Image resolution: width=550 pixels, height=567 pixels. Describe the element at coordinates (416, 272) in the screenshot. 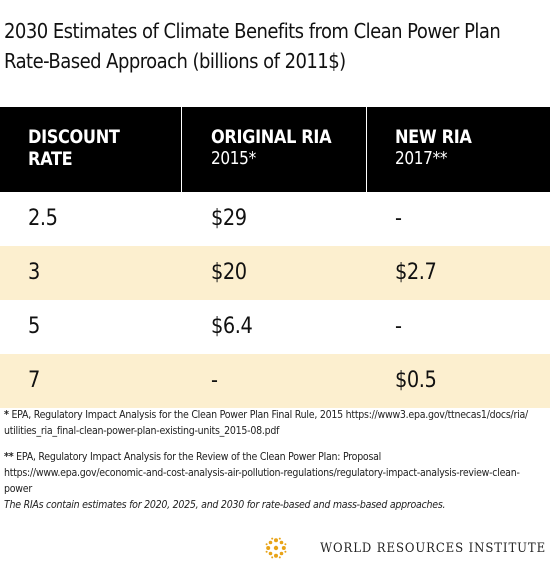

I see `cell-new-ria: $2.7` at that location.